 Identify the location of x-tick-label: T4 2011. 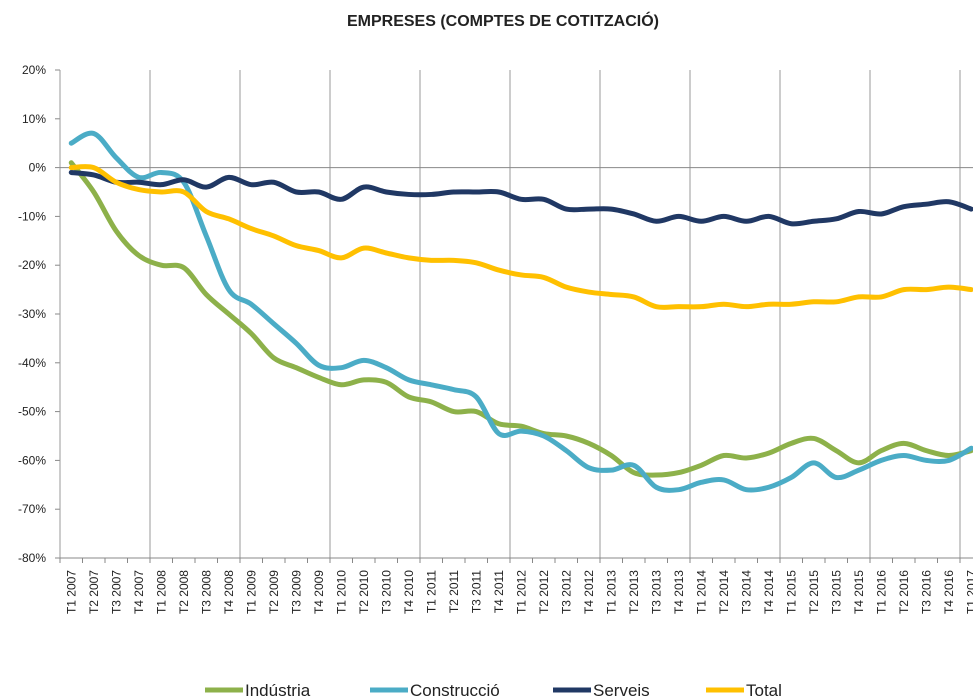
(499, 591).